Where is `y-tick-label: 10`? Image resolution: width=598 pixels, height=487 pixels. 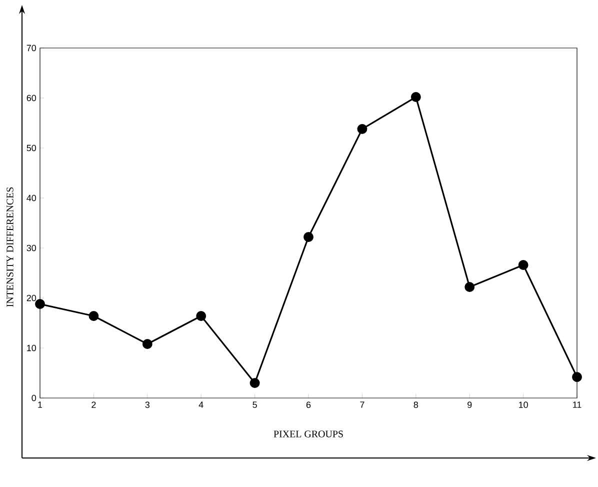 y-tick-label: 10 is located at coordinates (31, 348).